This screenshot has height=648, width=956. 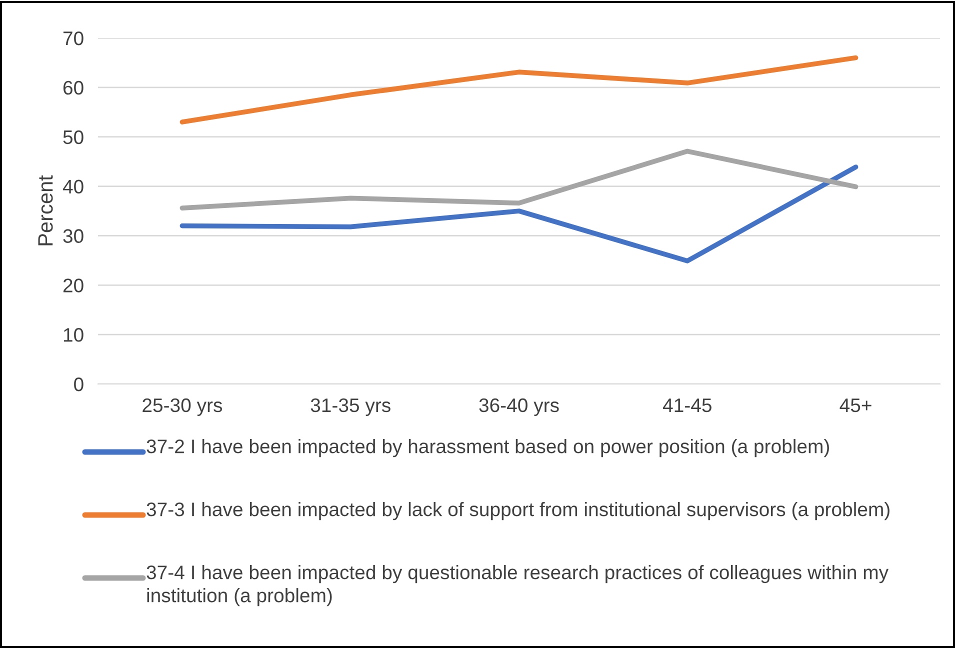 I want to click on x-tick-label: 25-30 yrs, so click(x=182, y=407).